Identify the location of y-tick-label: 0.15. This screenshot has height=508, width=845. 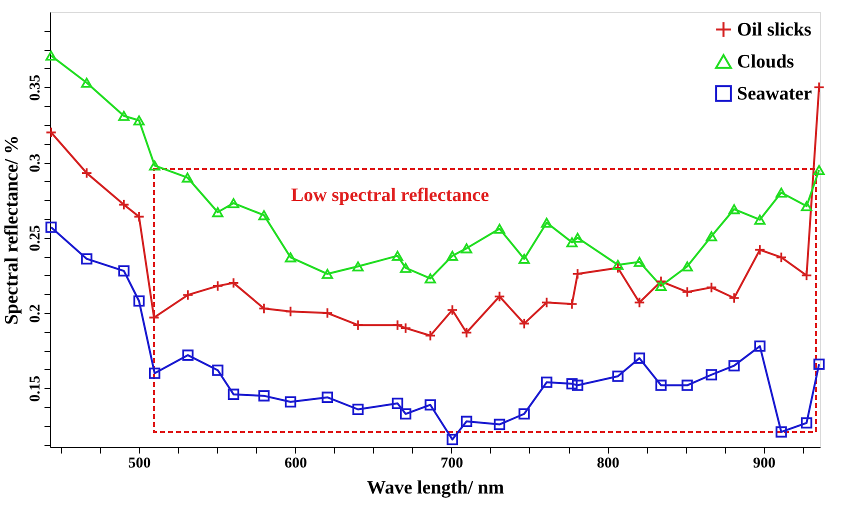
(36, 389).